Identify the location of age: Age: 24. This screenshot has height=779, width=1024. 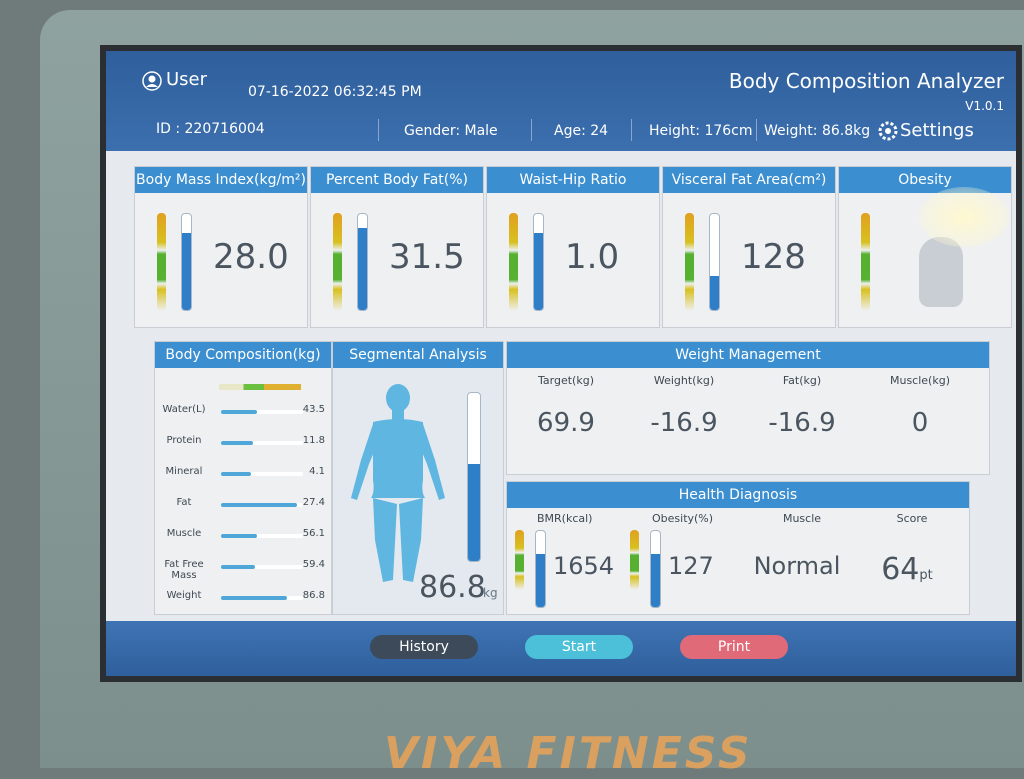
(581, 131).